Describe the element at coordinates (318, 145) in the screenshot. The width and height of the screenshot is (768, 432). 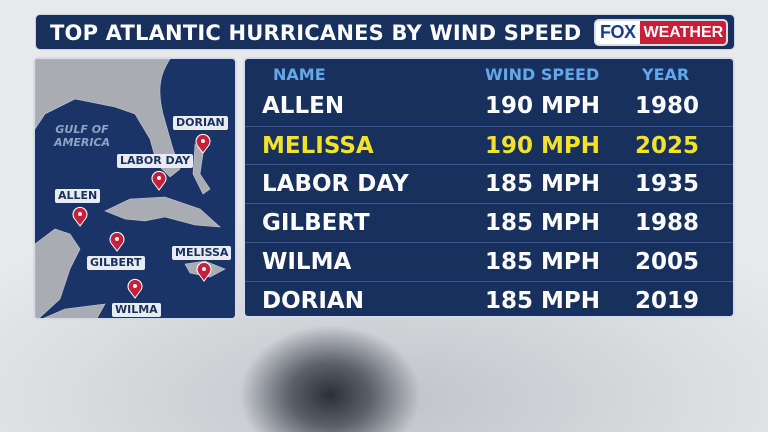
I see `cell-name: MELISSA` at that location.